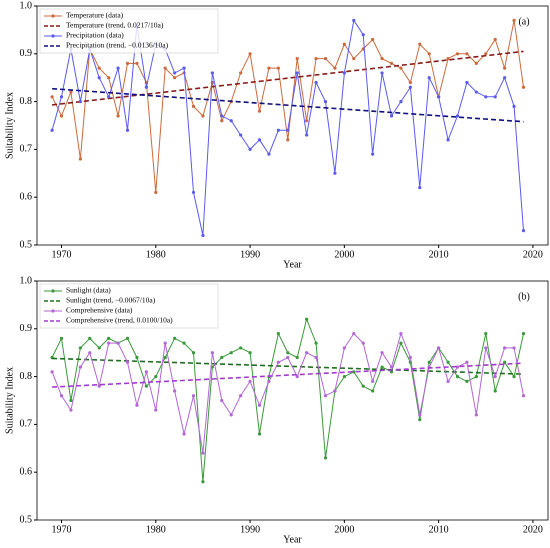 This screenshot has height=548, width=550. What do you see at coordinates (439, 529) in the screenshot?
I see `x-tick-label: 2010` at bounding box center [439, 529].